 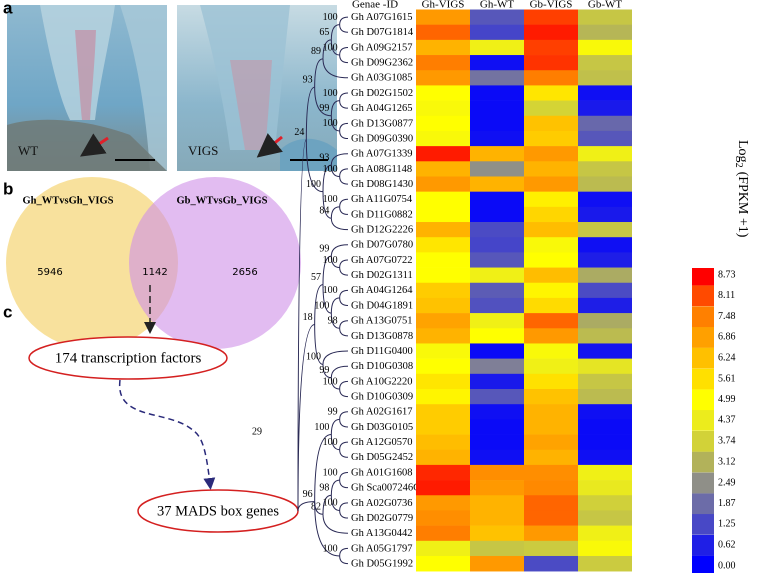 What do you see at coordinates (727, 565) in the screenshot?
I see `colorbar-tick-label: 0.00` at bounding box center [727, 565].